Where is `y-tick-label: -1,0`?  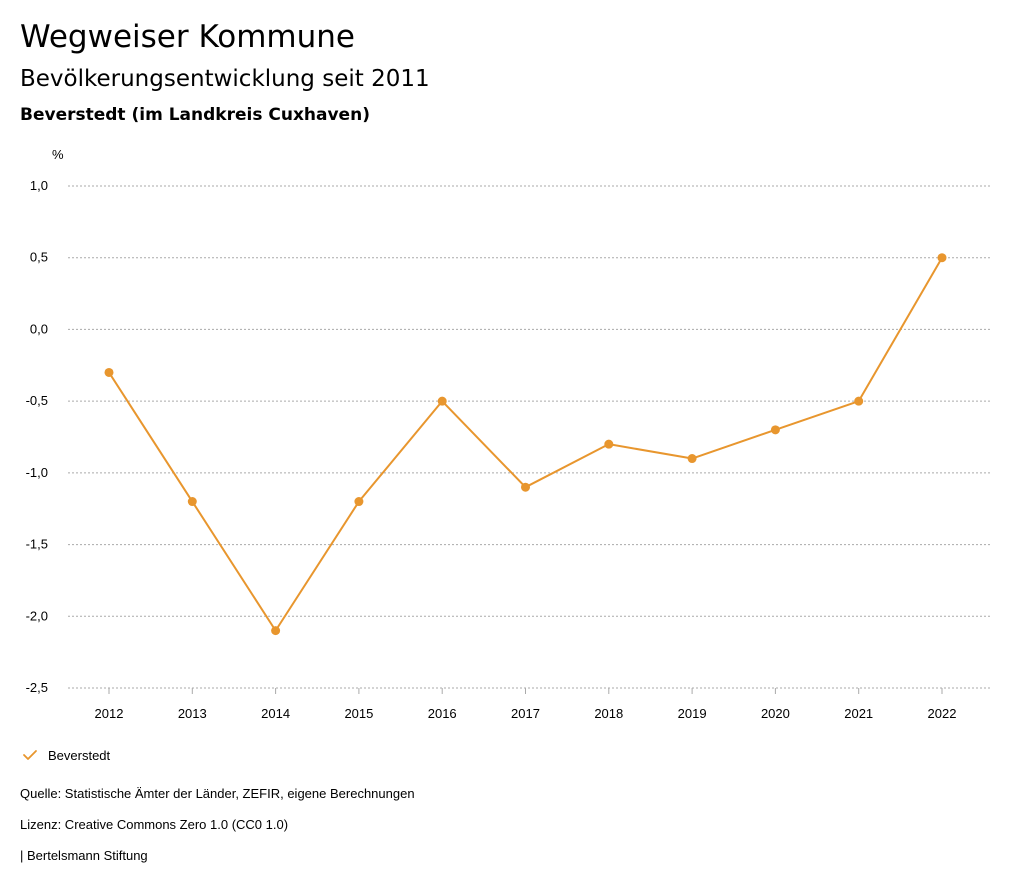 y-tick-label: -1,0 is located at coordinates (37, 472).